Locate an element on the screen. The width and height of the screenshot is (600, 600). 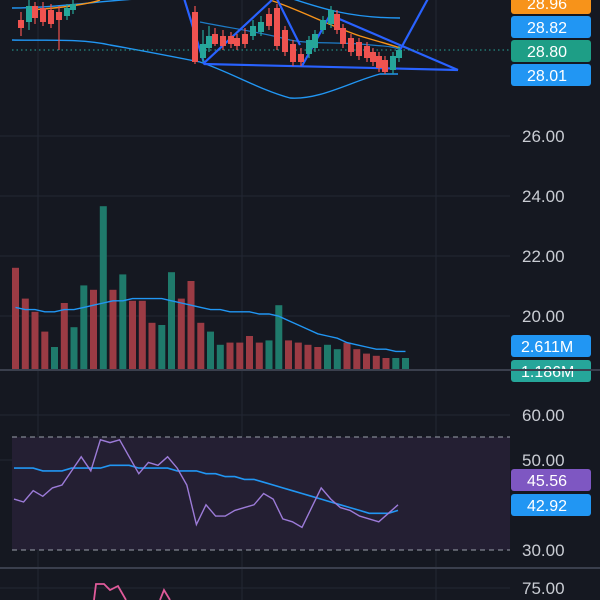
rsi-axis-label: 30.00 is located at coordinates (543, 550).